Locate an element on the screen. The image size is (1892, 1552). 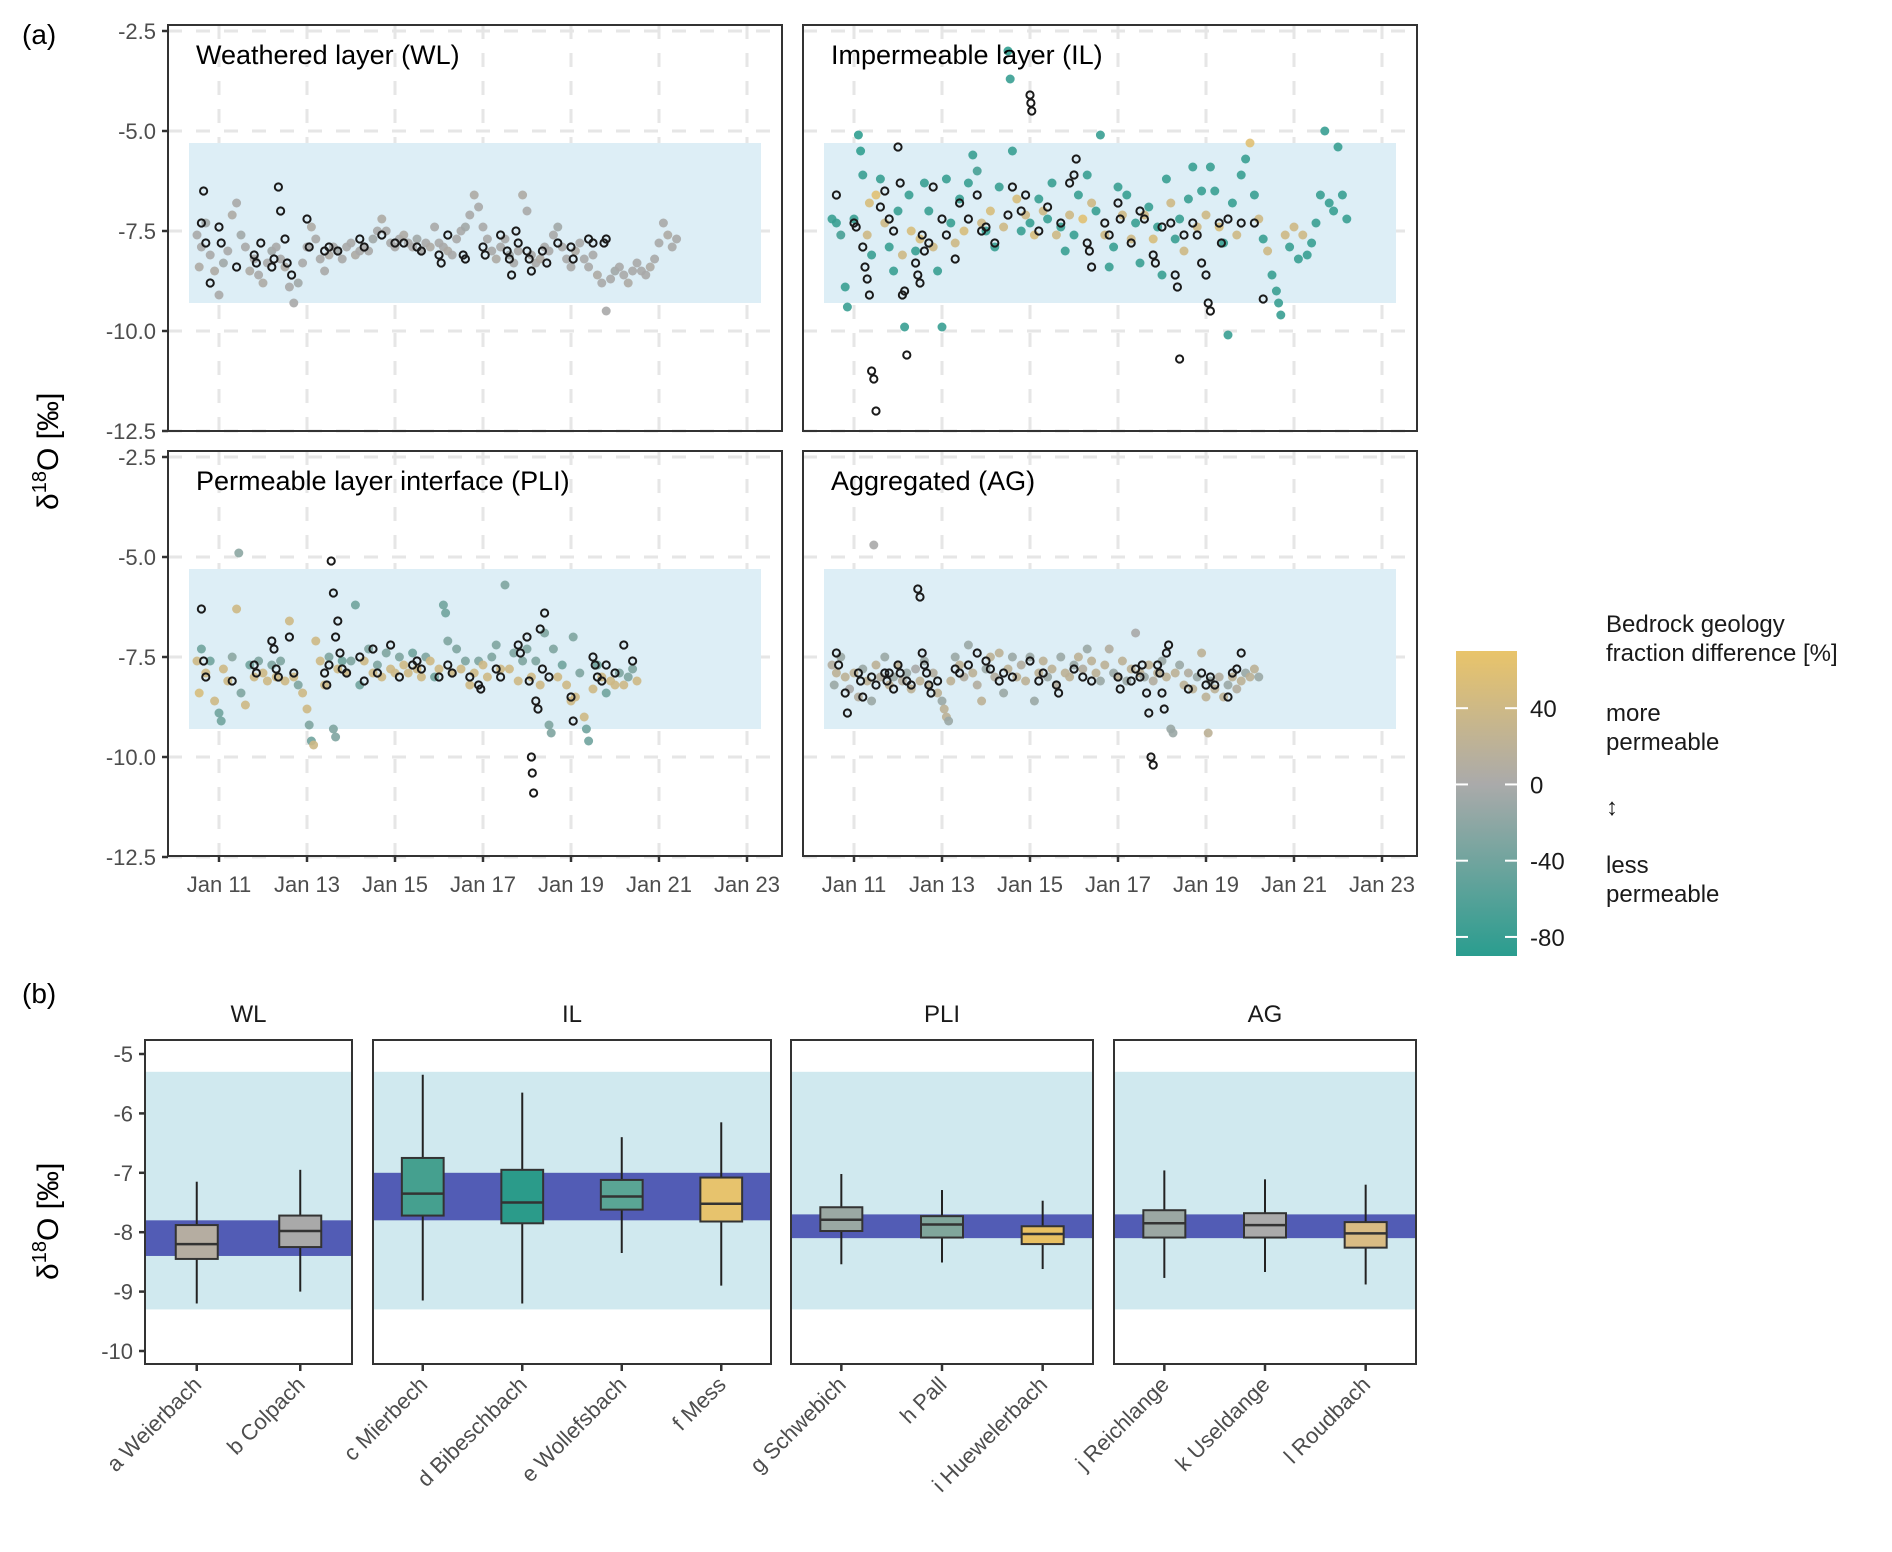
x-tick-label: l Roudbach is located at coordinates (1327, 1420).